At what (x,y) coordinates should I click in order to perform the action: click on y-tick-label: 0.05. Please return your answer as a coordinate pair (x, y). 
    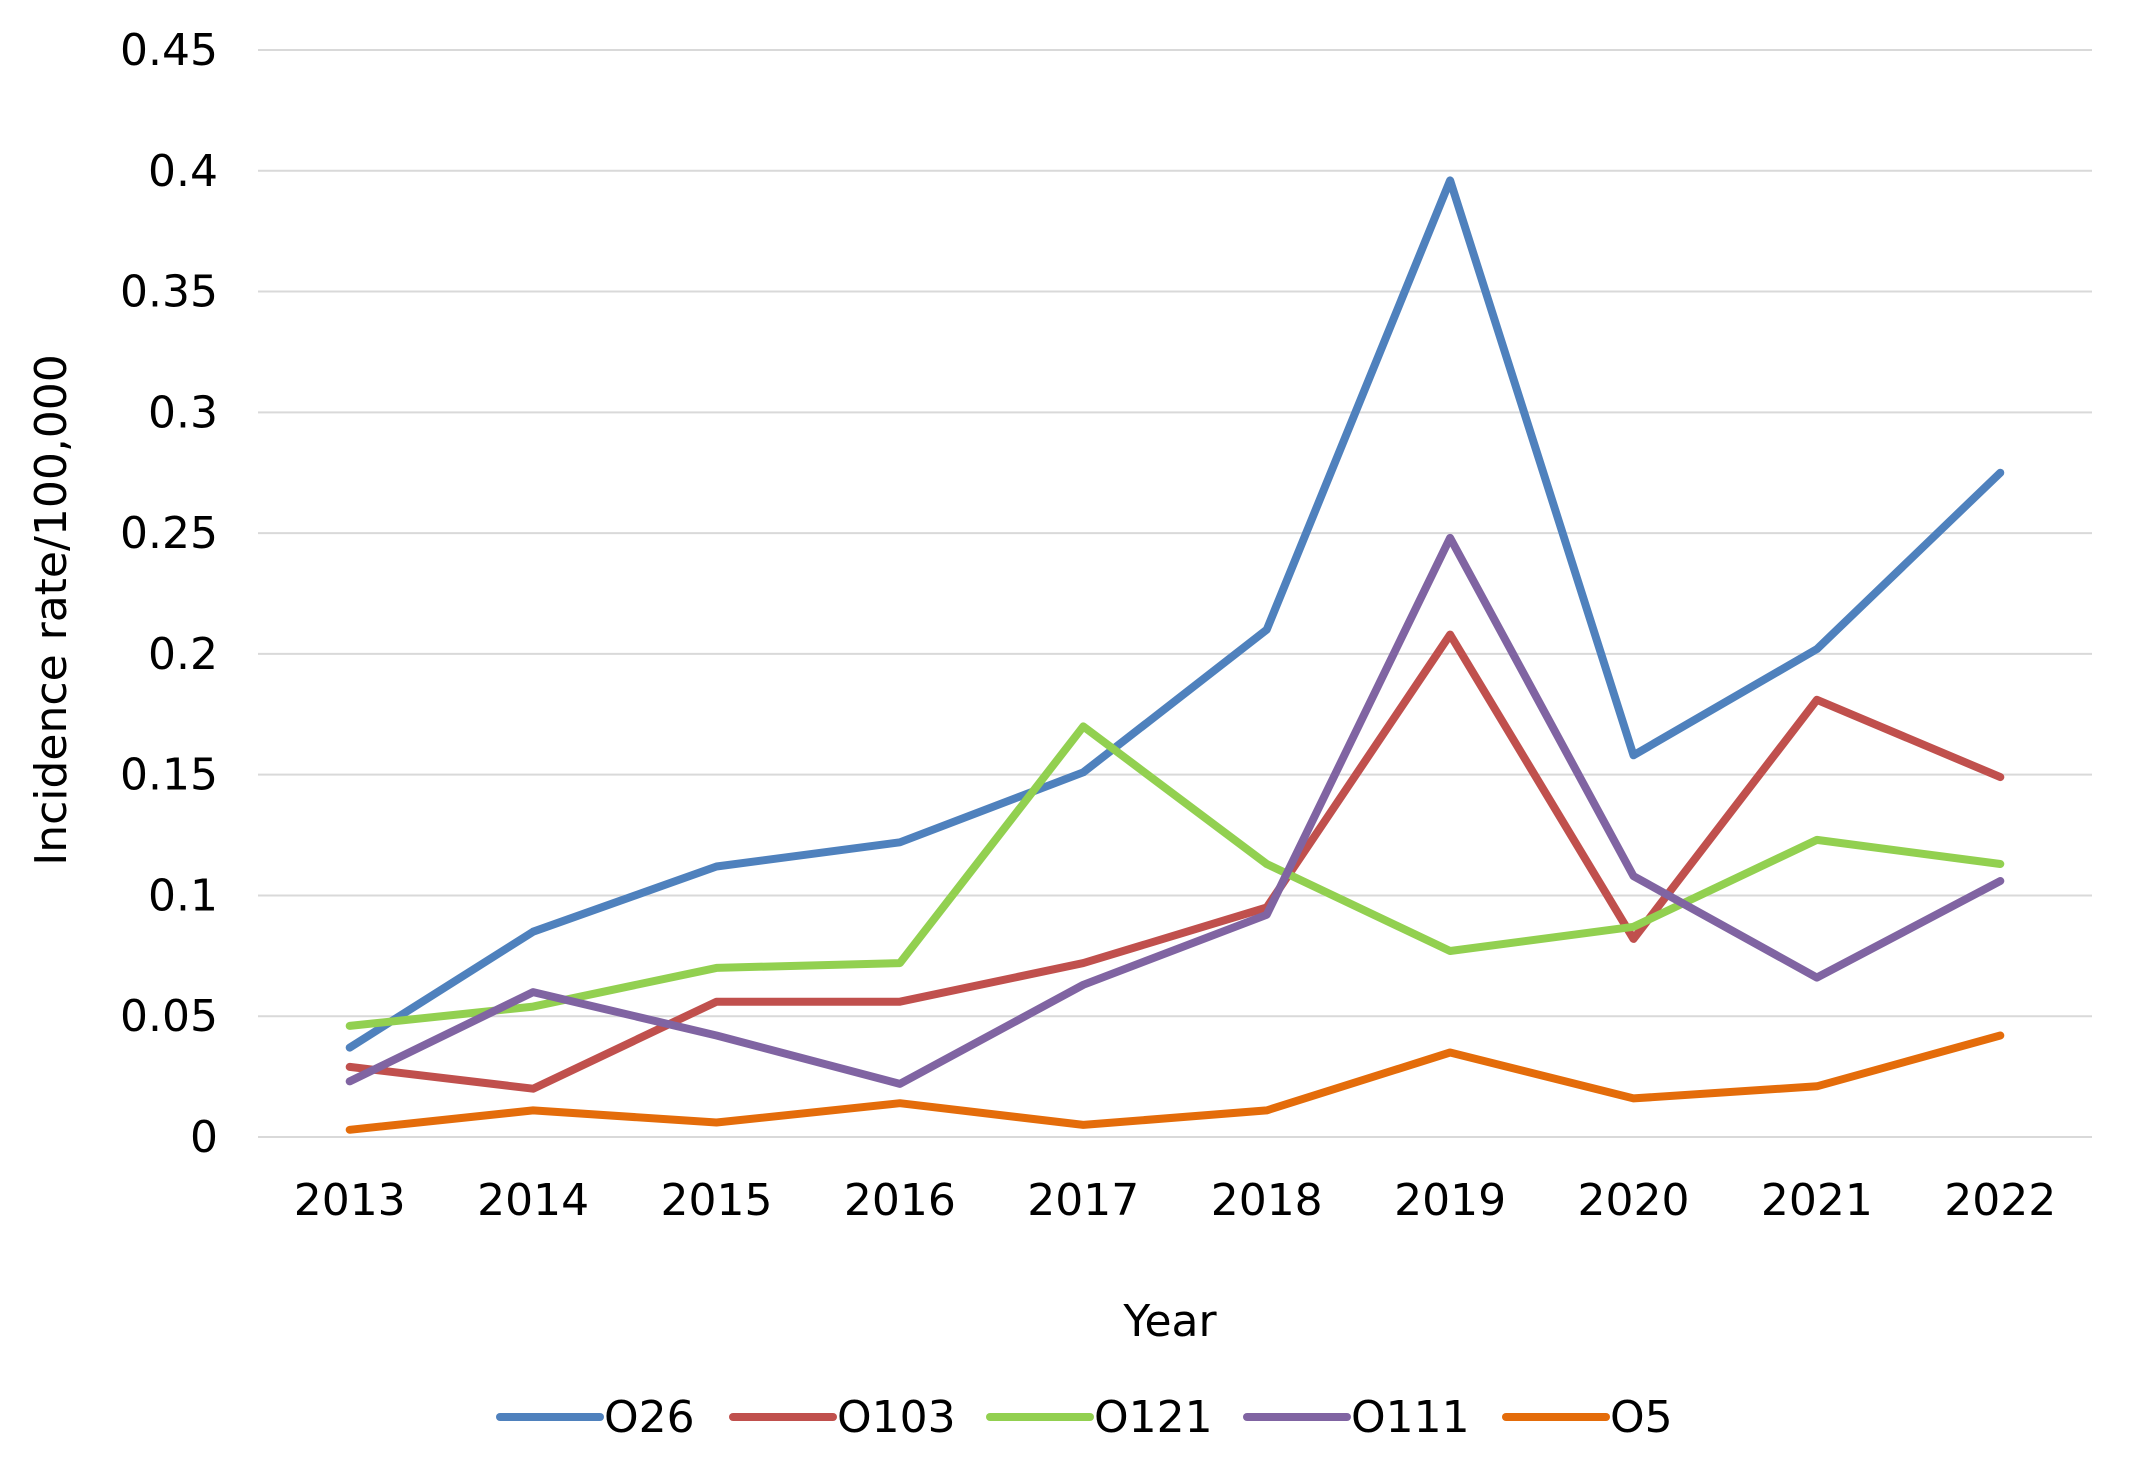
    Looking at the image, I should click on (169, 1016).